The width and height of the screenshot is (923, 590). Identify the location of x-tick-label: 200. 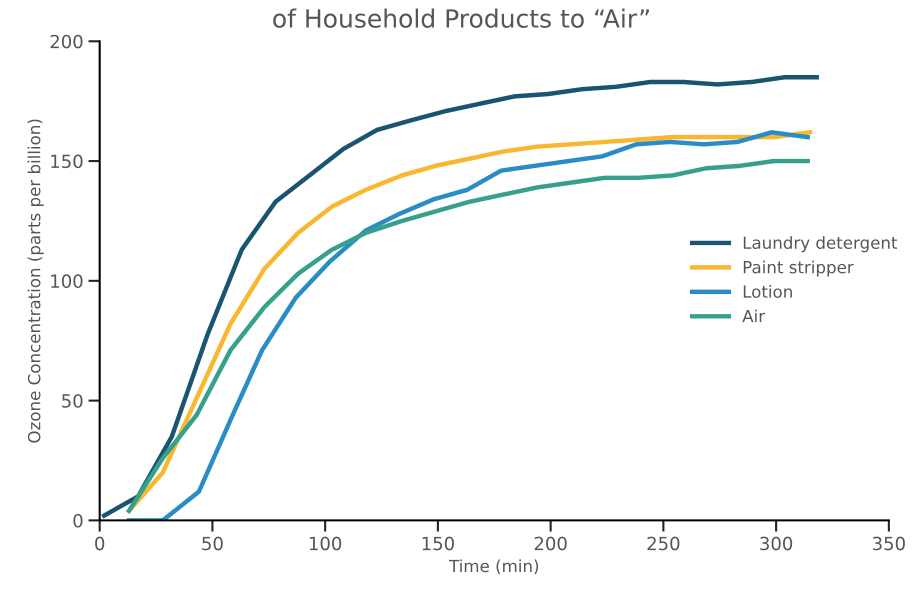
(550, 543).